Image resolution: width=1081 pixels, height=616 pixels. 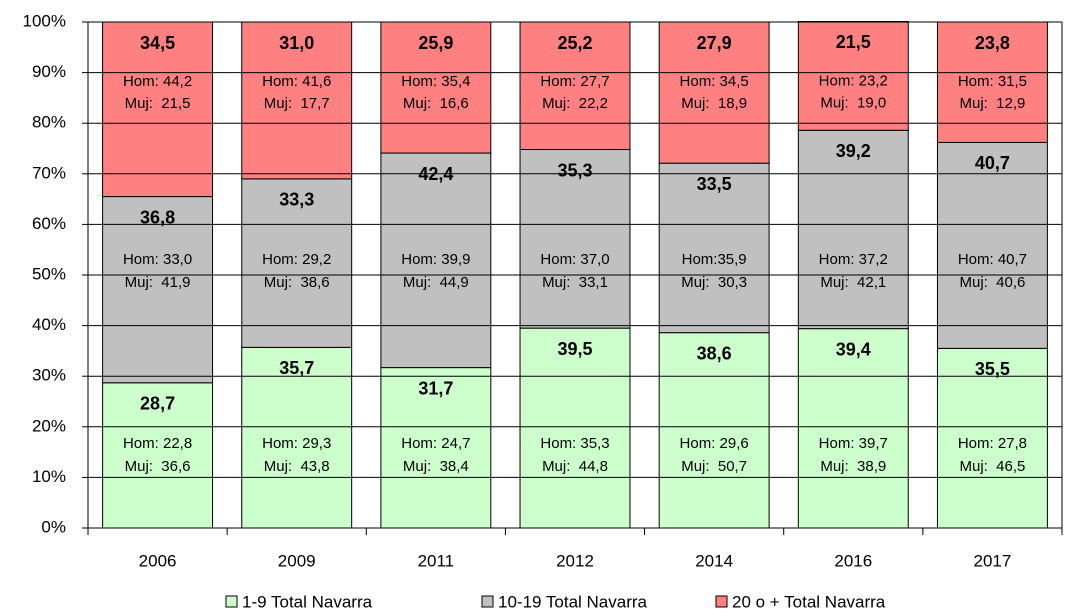 I want to click on annotation: Muj: 21,5, so click(x=158, y=103).